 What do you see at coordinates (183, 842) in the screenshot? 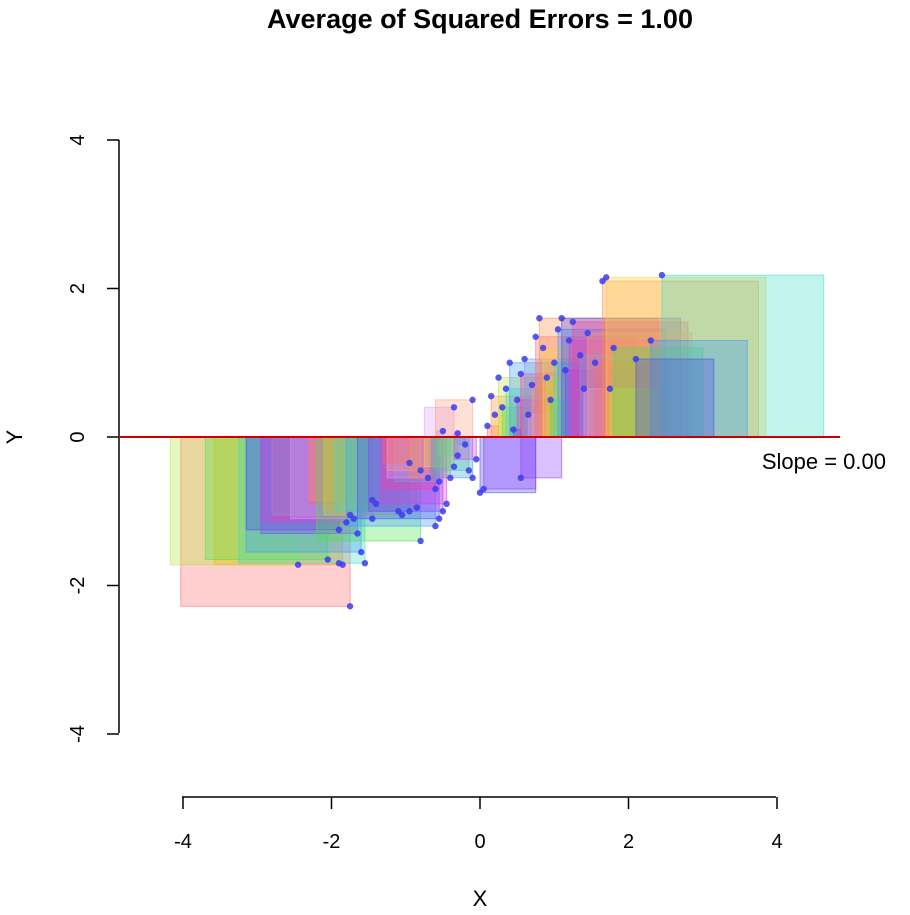
I see `x-tick-label: -4` at bounding box center [183, 842].